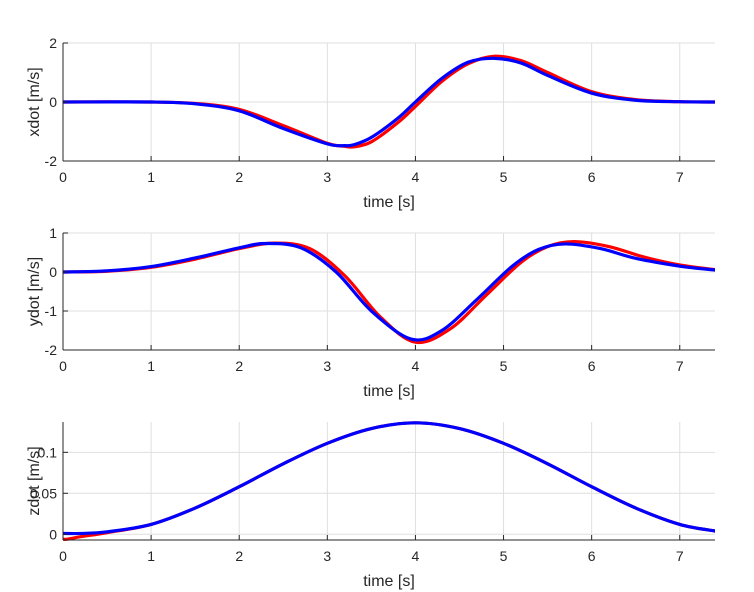  Describe the element at coordinates (34, 291) in the screenshot. I see `y-axis-label: ydot [m/s]` at that location.